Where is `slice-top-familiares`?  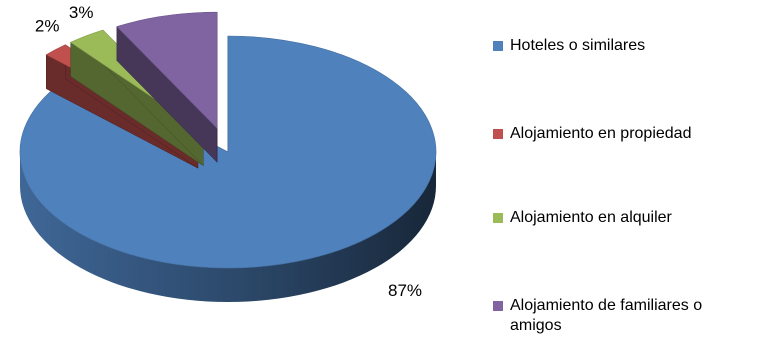 slice-top-familiares is located at coordinates (167, 70).